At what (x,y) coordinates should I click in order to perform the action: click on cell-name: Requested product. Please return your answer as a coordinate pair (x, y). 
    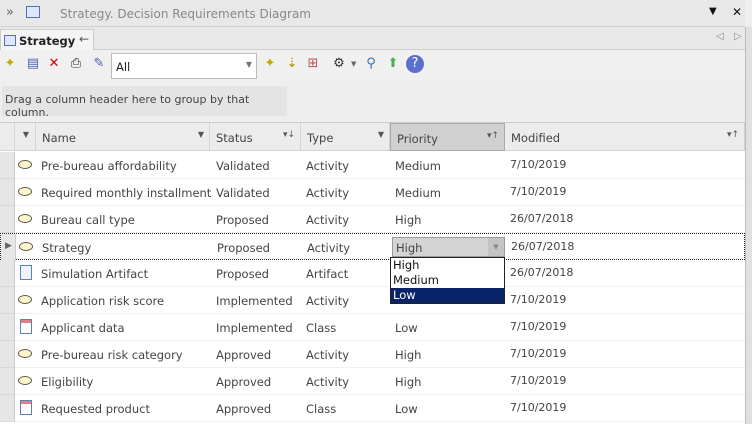
    Looking at the image, I should click on (95, 409).